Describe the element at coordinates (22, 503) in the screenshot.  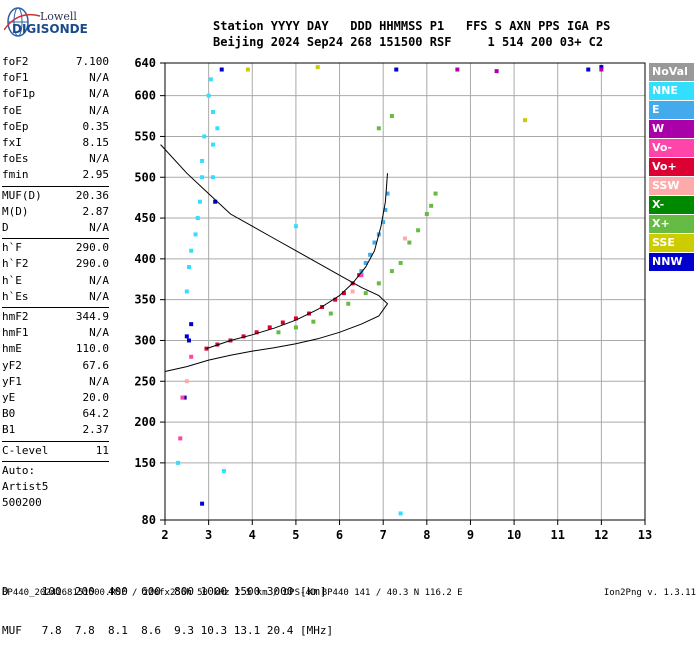
I see `param-label: 500200` at that location.